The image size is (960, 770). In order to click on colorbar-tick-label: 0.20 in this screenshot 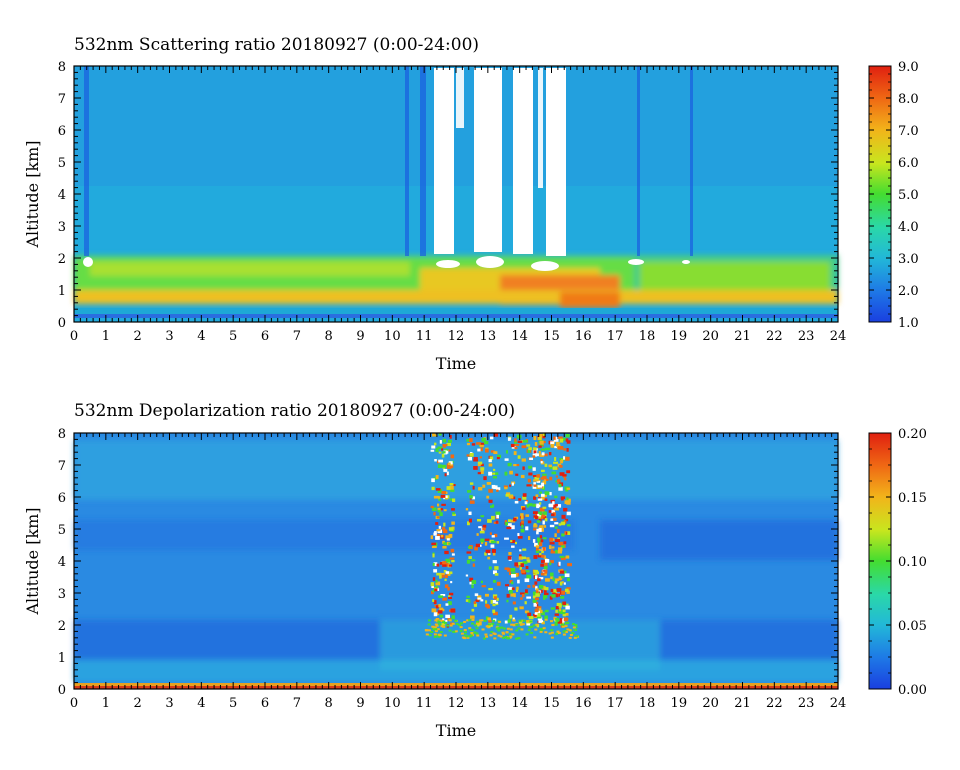, I will do `click(912, 434)`.